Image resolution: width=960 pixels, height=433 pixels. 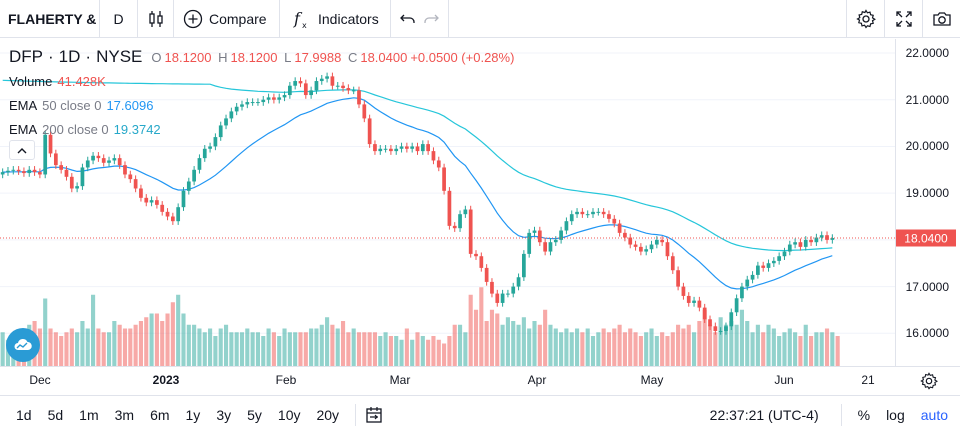 I want to click on range-20y-button: 20y, so click(x=328, y=414).